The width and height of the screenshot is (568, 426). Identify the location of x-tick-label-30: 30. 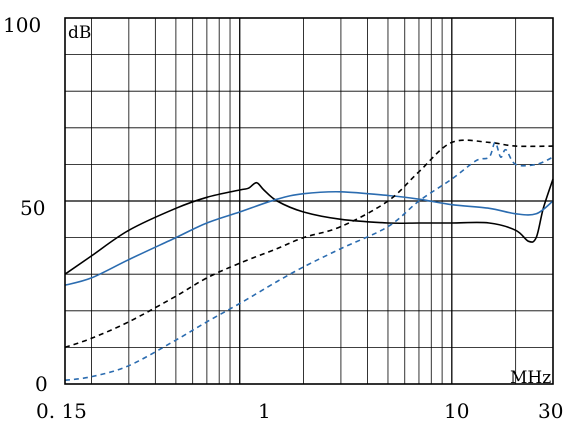
(550, 411).